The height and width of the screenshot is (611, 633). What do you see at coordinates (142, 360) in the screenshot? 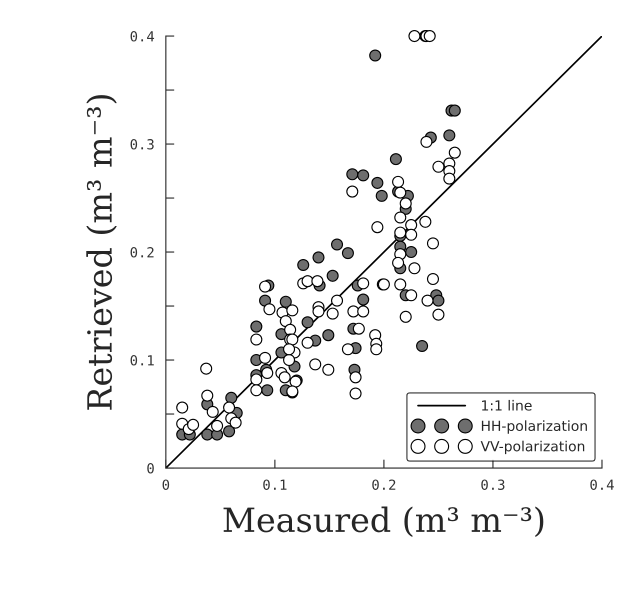
I see `y-tick-label: 0.1` at bounding box center [142, 360].